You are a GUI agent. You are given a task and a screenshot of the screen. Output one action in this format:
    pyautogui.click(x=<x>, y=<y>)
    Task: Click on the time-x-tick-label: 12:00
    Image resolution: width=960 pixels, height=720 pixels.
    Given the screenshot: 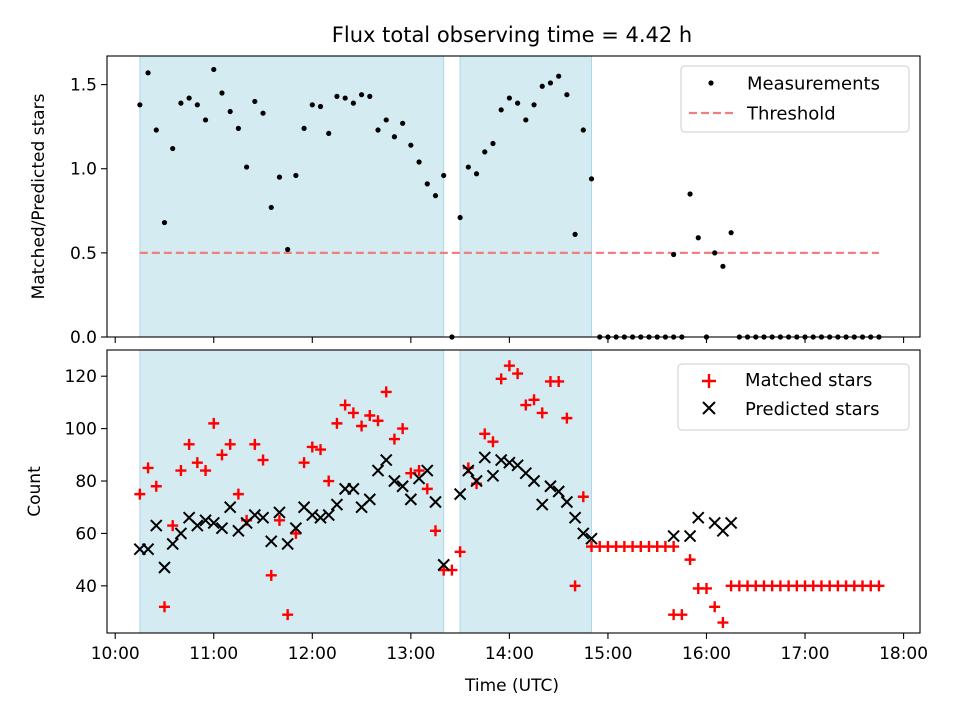 What is the action you would take?
    pyautogui.click(x=312, y=654)
    